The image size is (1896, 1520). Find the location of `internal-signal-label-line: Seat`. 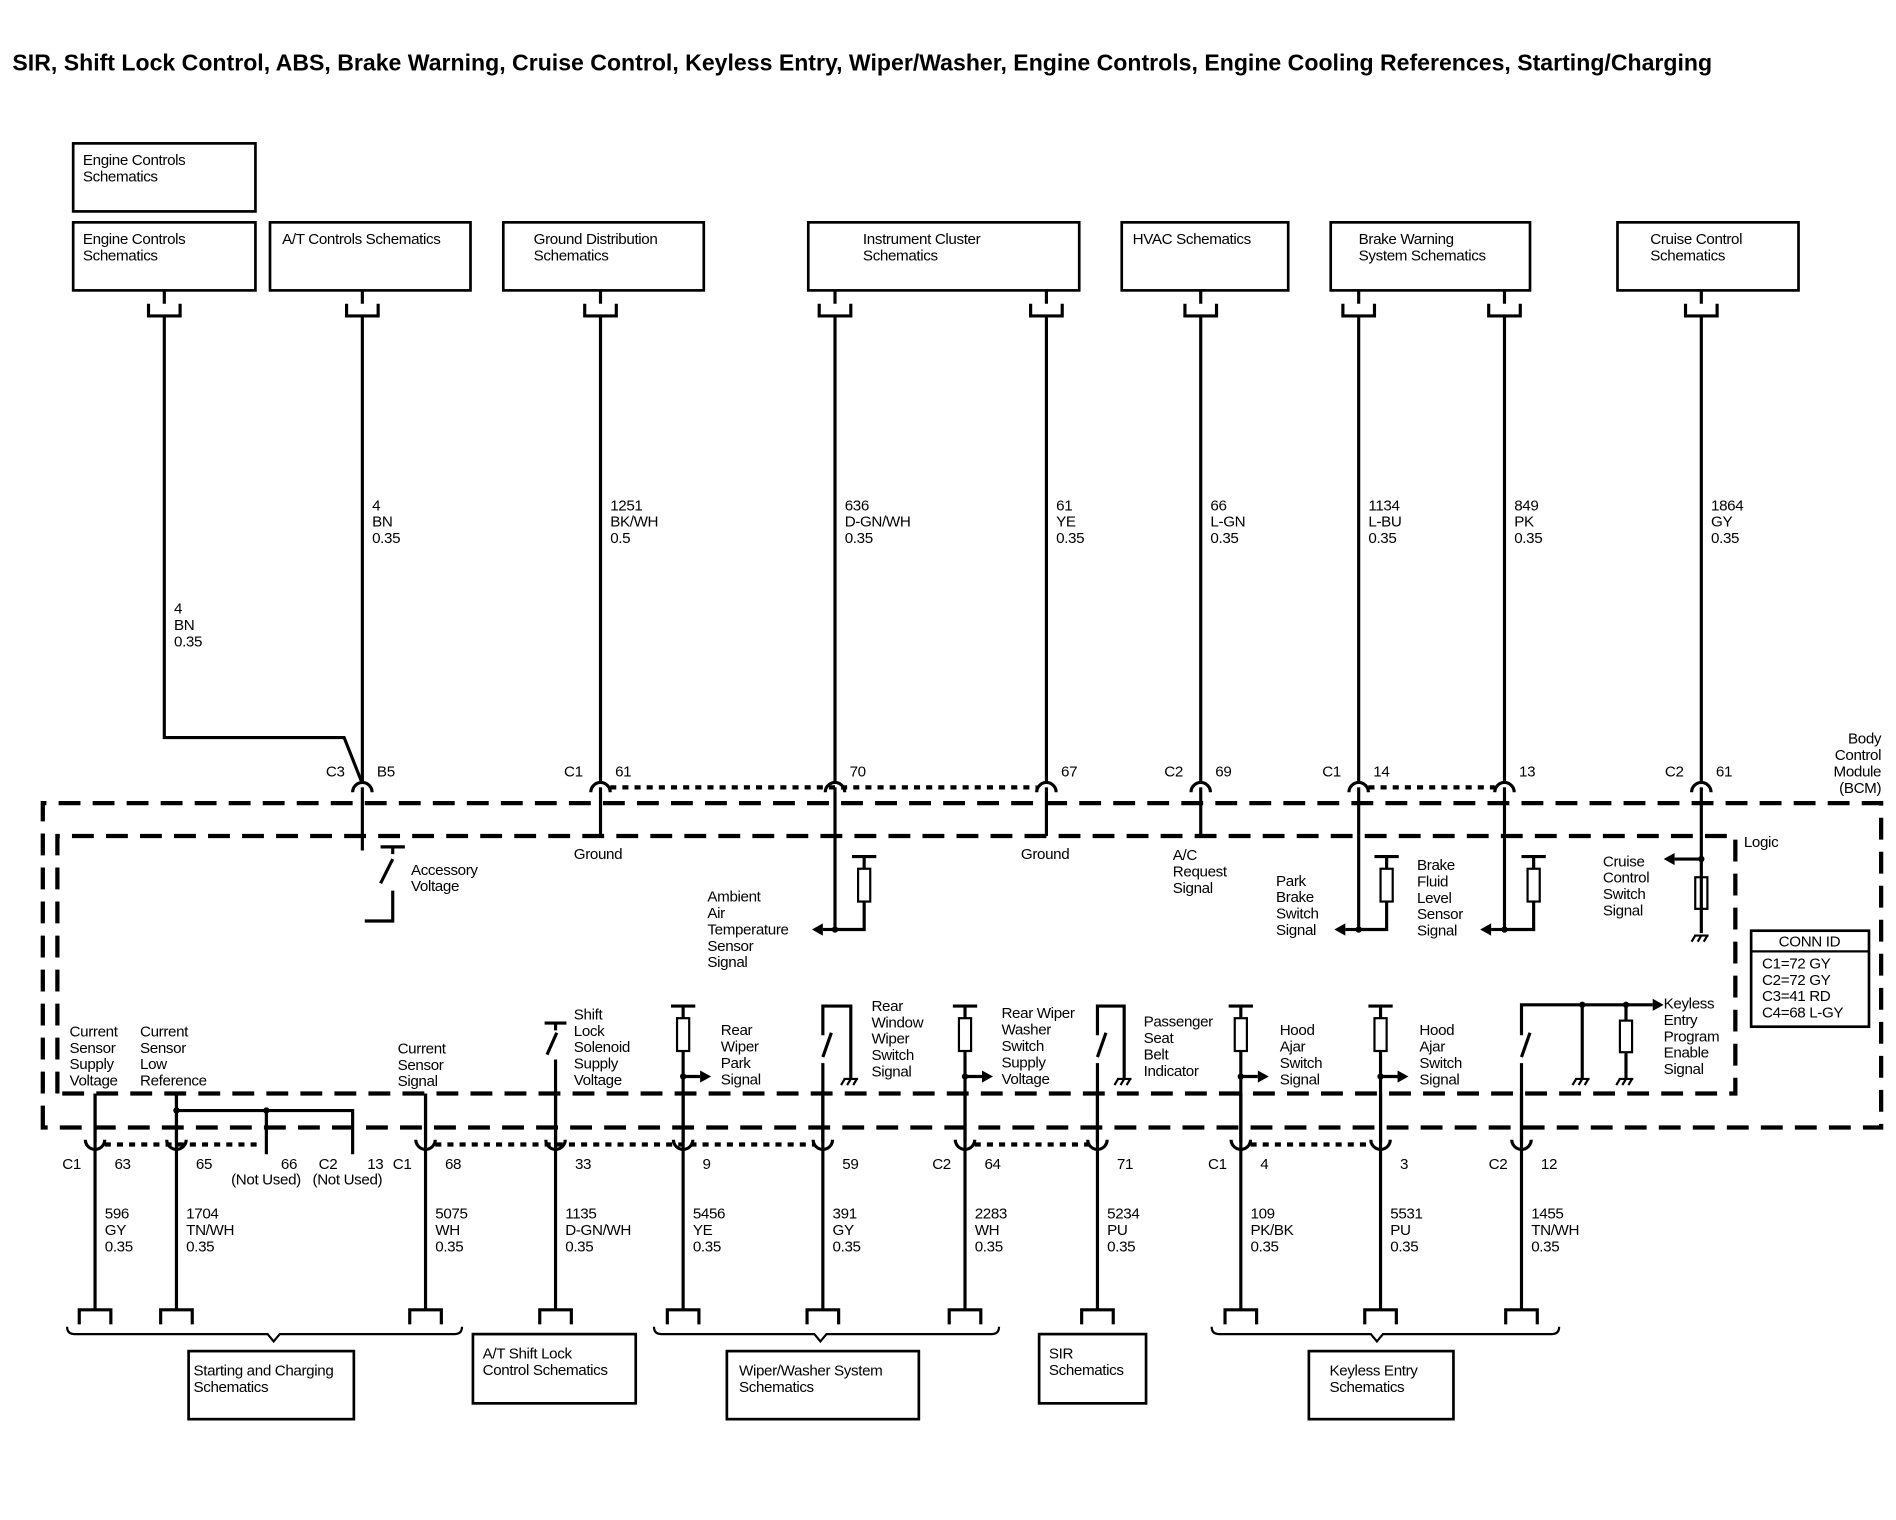

internal-signal-label-line: Seat is located at coordinates (1159, 1038).